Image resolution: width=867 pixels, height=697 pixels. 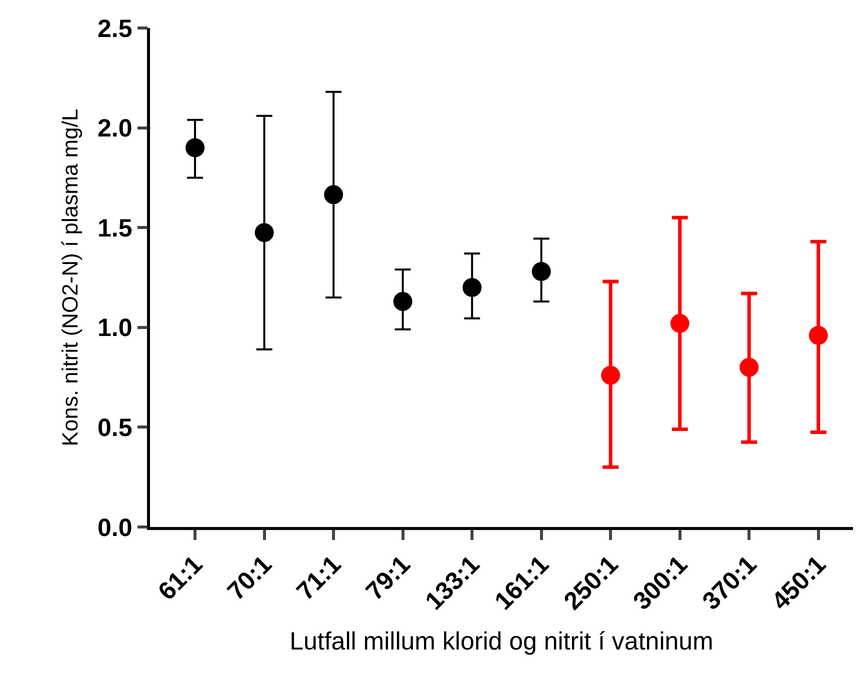 What do you see at coordinates (114, 328) in the screenshot?
I see `y-tick-label: 1.0` at bounding box center [114, 328].